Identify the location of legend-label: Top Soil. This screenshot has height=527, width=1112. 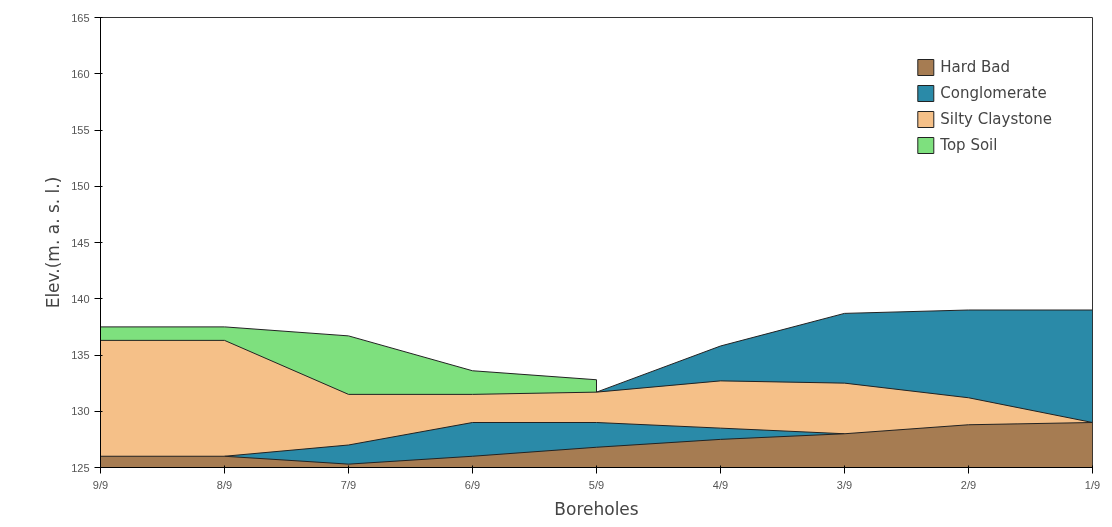
(969, 145).